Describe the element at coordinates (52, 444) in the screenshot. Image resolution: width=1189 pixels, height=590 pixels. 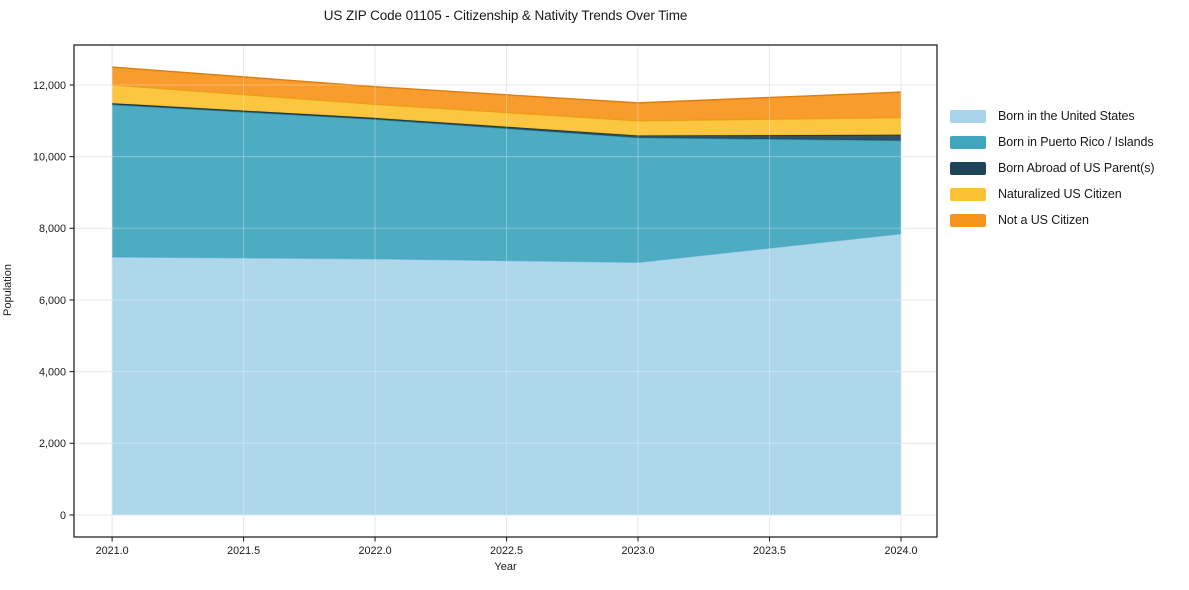
I see `y-tick-label: 2,000` at that location.